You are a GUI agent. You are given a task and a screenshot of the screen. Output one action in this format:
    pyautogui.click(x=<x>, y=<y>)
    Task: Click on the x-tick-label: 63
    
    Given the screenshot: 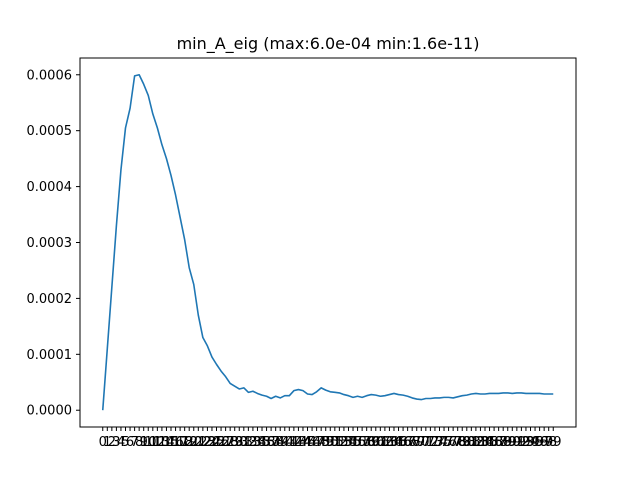 What is the action you would take?
    pyautogui.click(x=389, y=442)
    